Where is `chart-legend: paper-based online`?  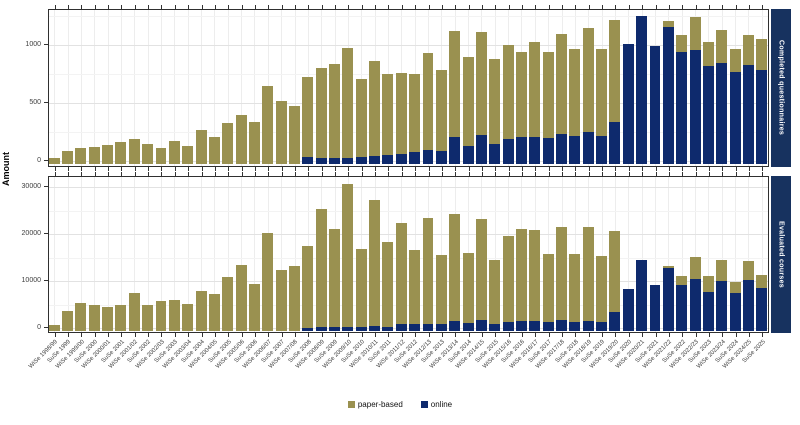
chart-legend: paper-based online is located at coordinates (400, 404).